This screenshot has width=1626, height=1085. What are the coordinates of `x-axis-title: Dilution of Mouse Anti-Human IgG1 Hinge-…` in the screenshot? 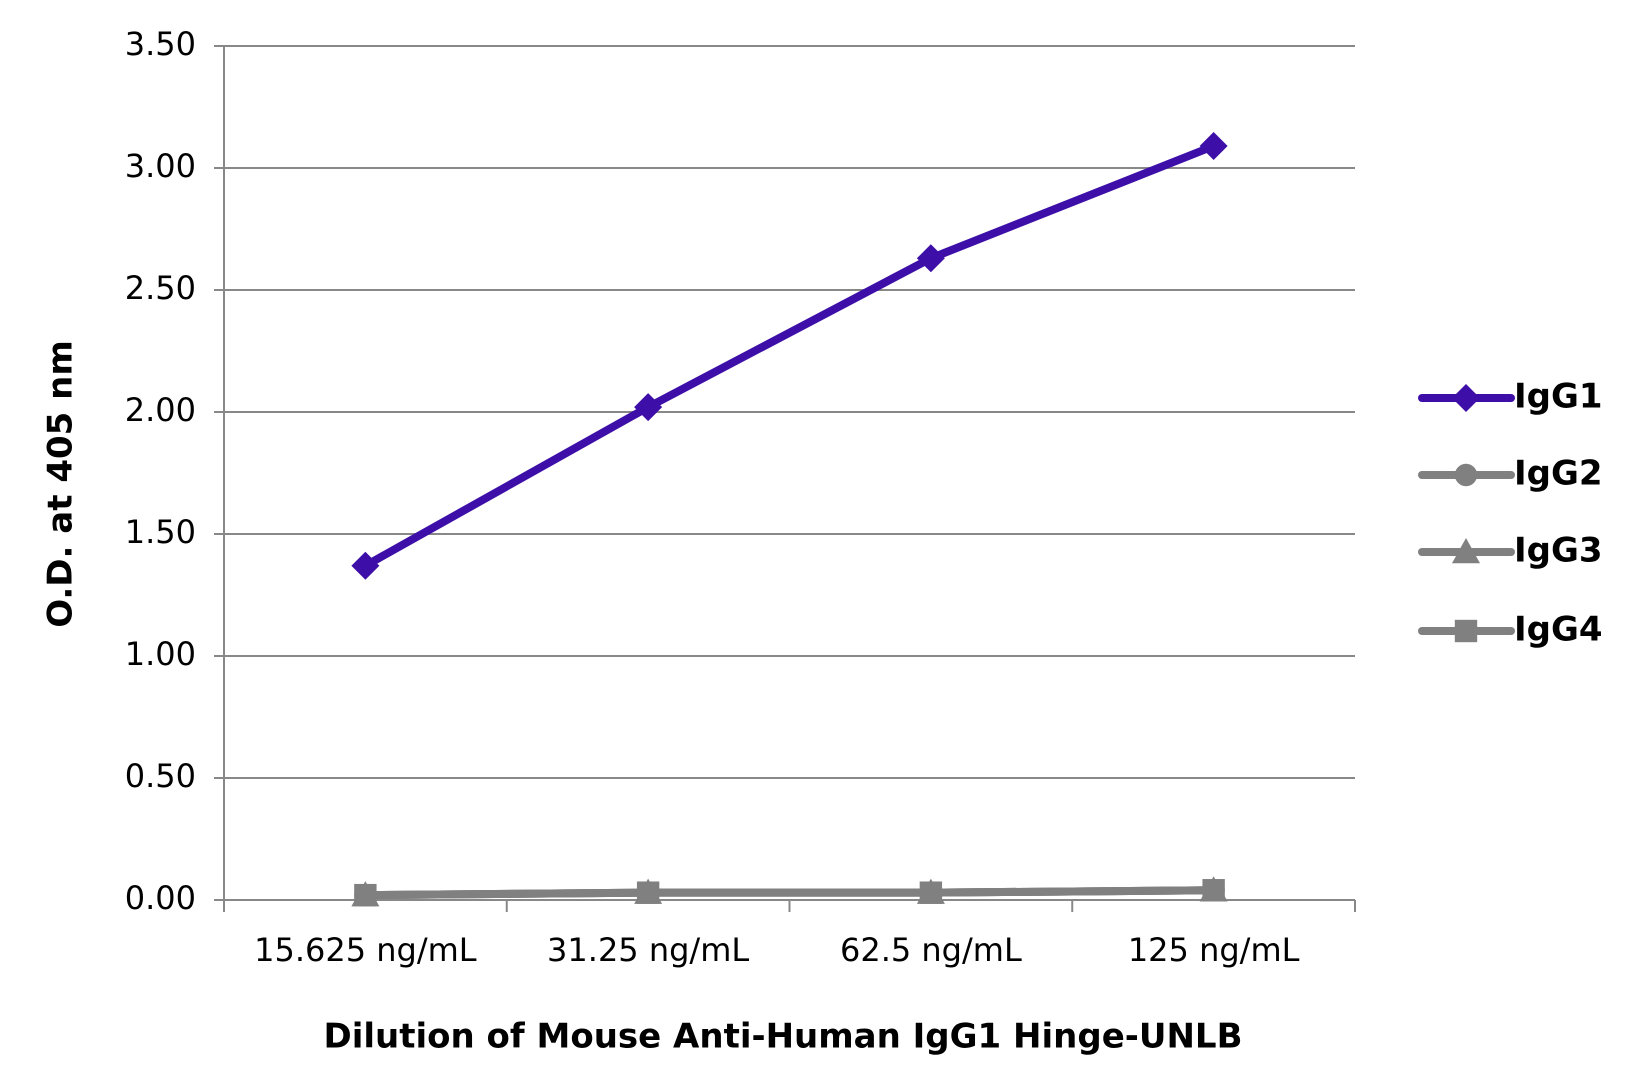 It's located at (782, 1037).